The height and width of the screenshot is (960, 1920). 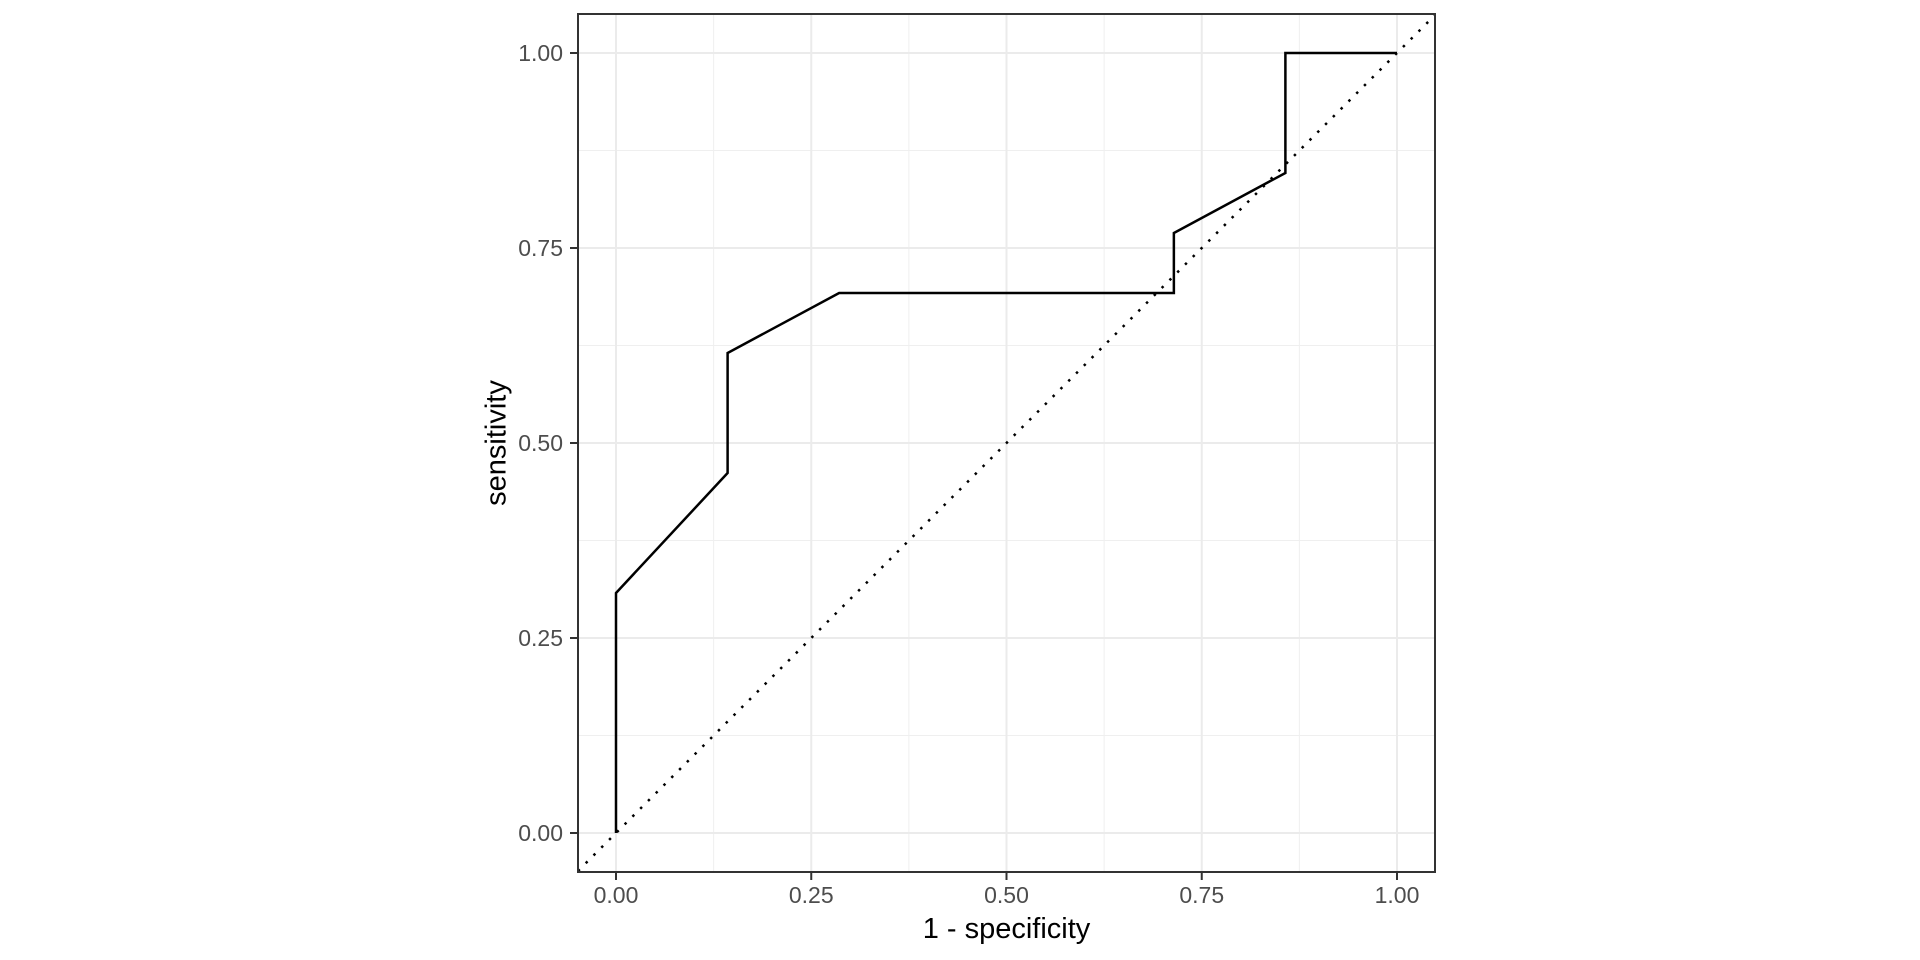 What do you see at coordinates (1201, 895) in the screenshot?
I see `x-tick-label: 0.75` at bounding box center [1201, 895].